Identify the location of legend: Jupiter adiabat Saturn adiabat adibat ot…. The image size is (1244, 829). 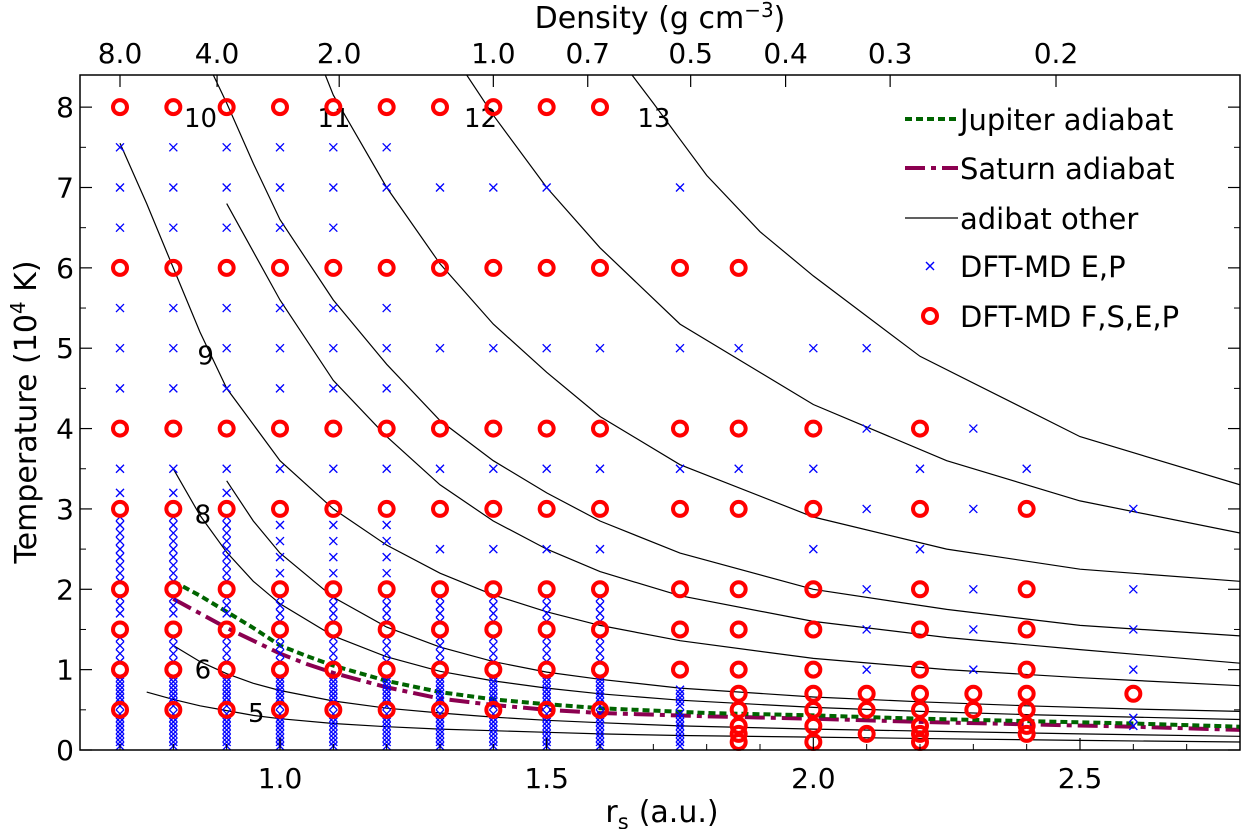
(1042, 218).